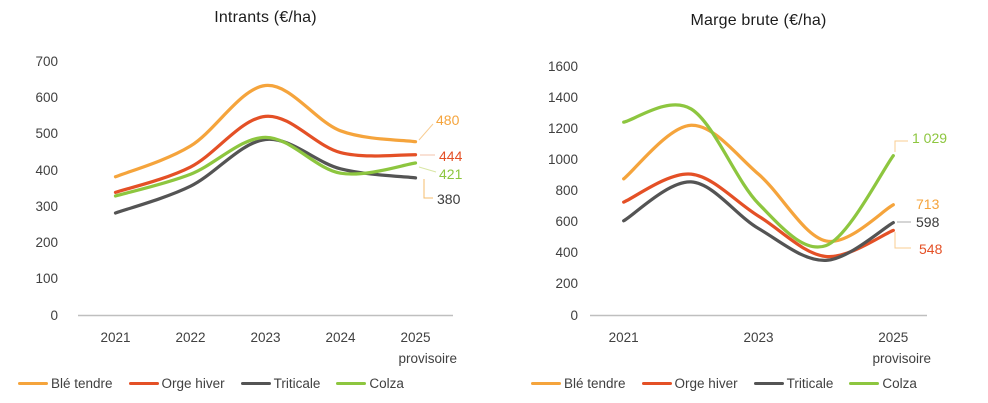 The image size is (988, 403). Describe the element at coordinates (115, 337) in the screenshot. I see `x-axis-tick-intrants-2021: 2021` at that location.